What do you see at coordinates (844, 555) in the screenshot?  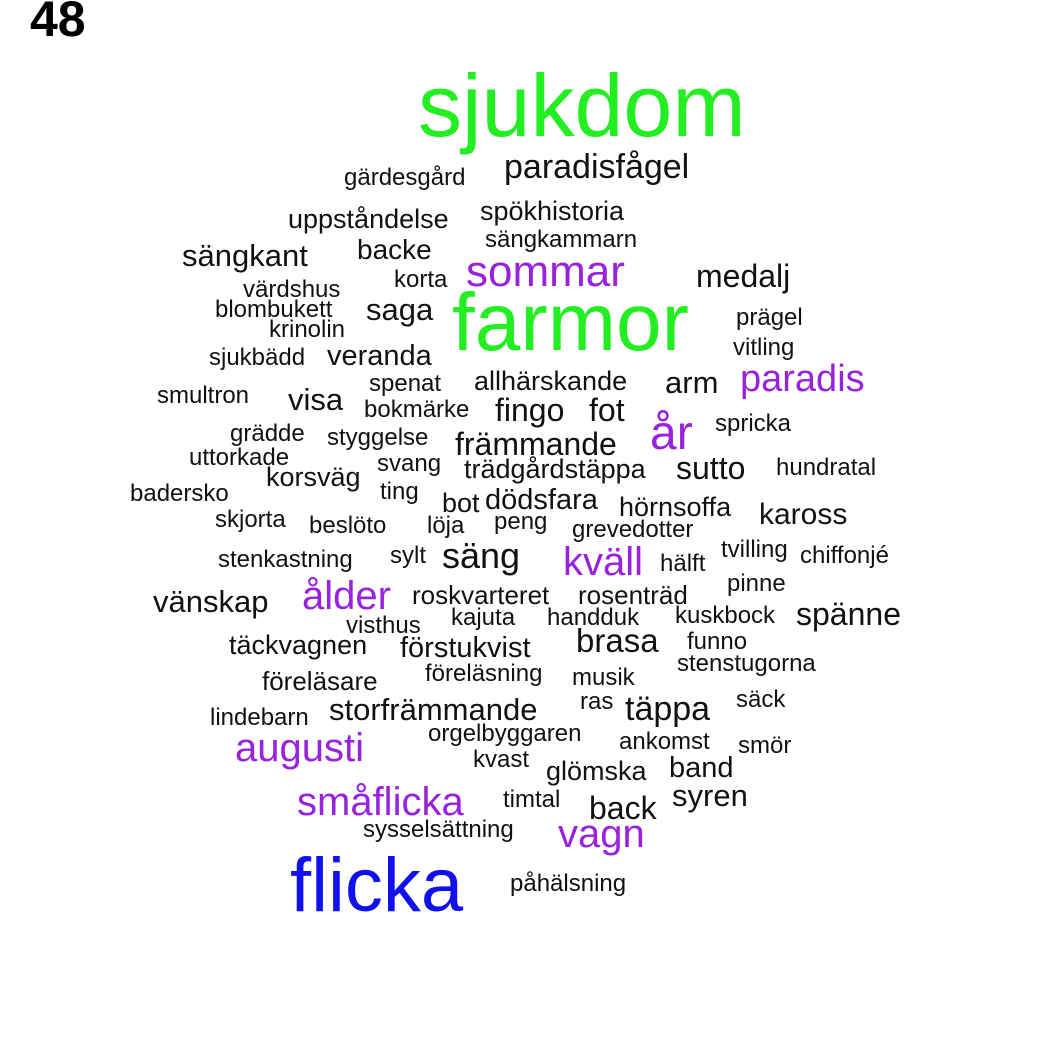 I see `word-chiffonje: chiffonjé` at bounding box center [844, 555].